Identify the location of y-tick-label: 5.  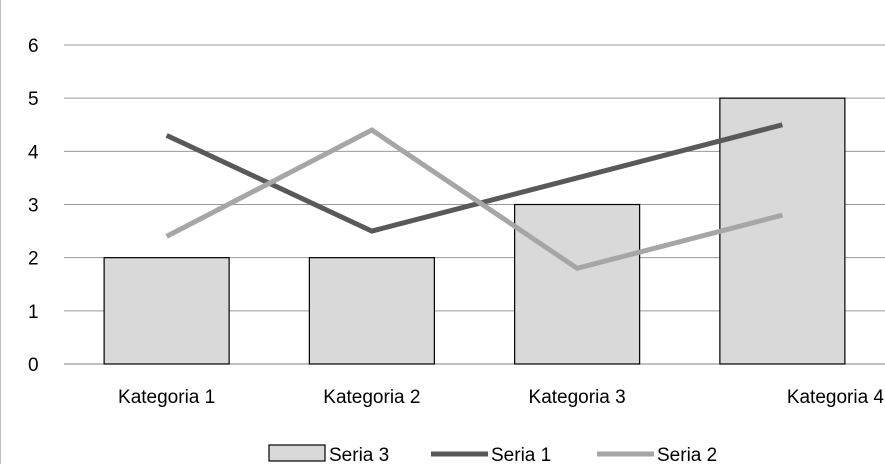
(33, 99).